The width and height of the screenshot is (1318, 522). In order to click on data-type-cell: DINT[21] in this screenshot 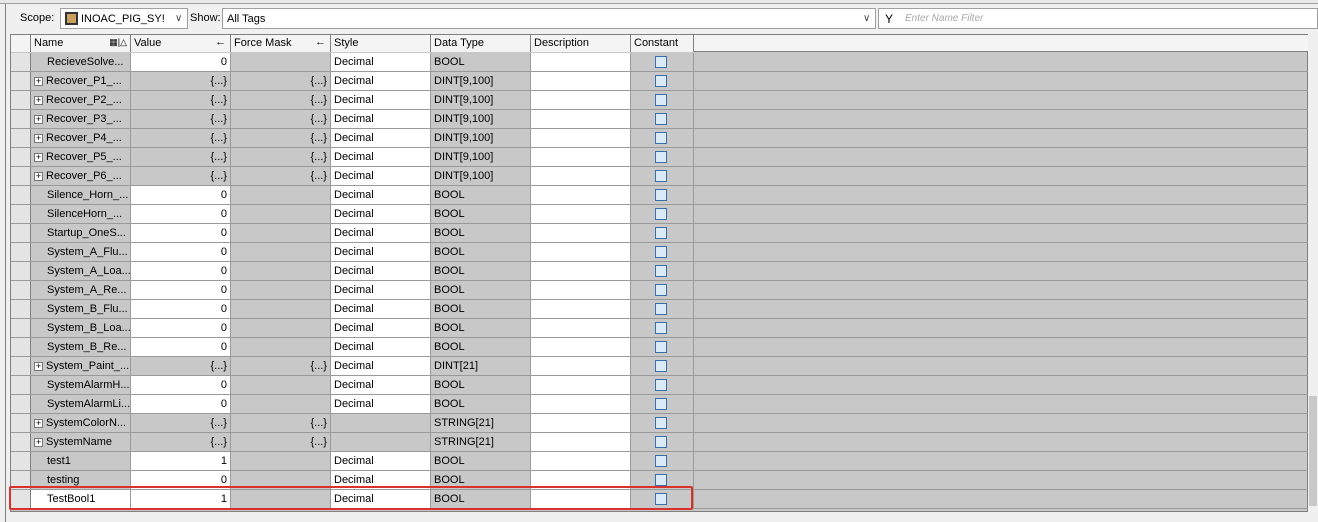, I will do `click(481, 366)`.